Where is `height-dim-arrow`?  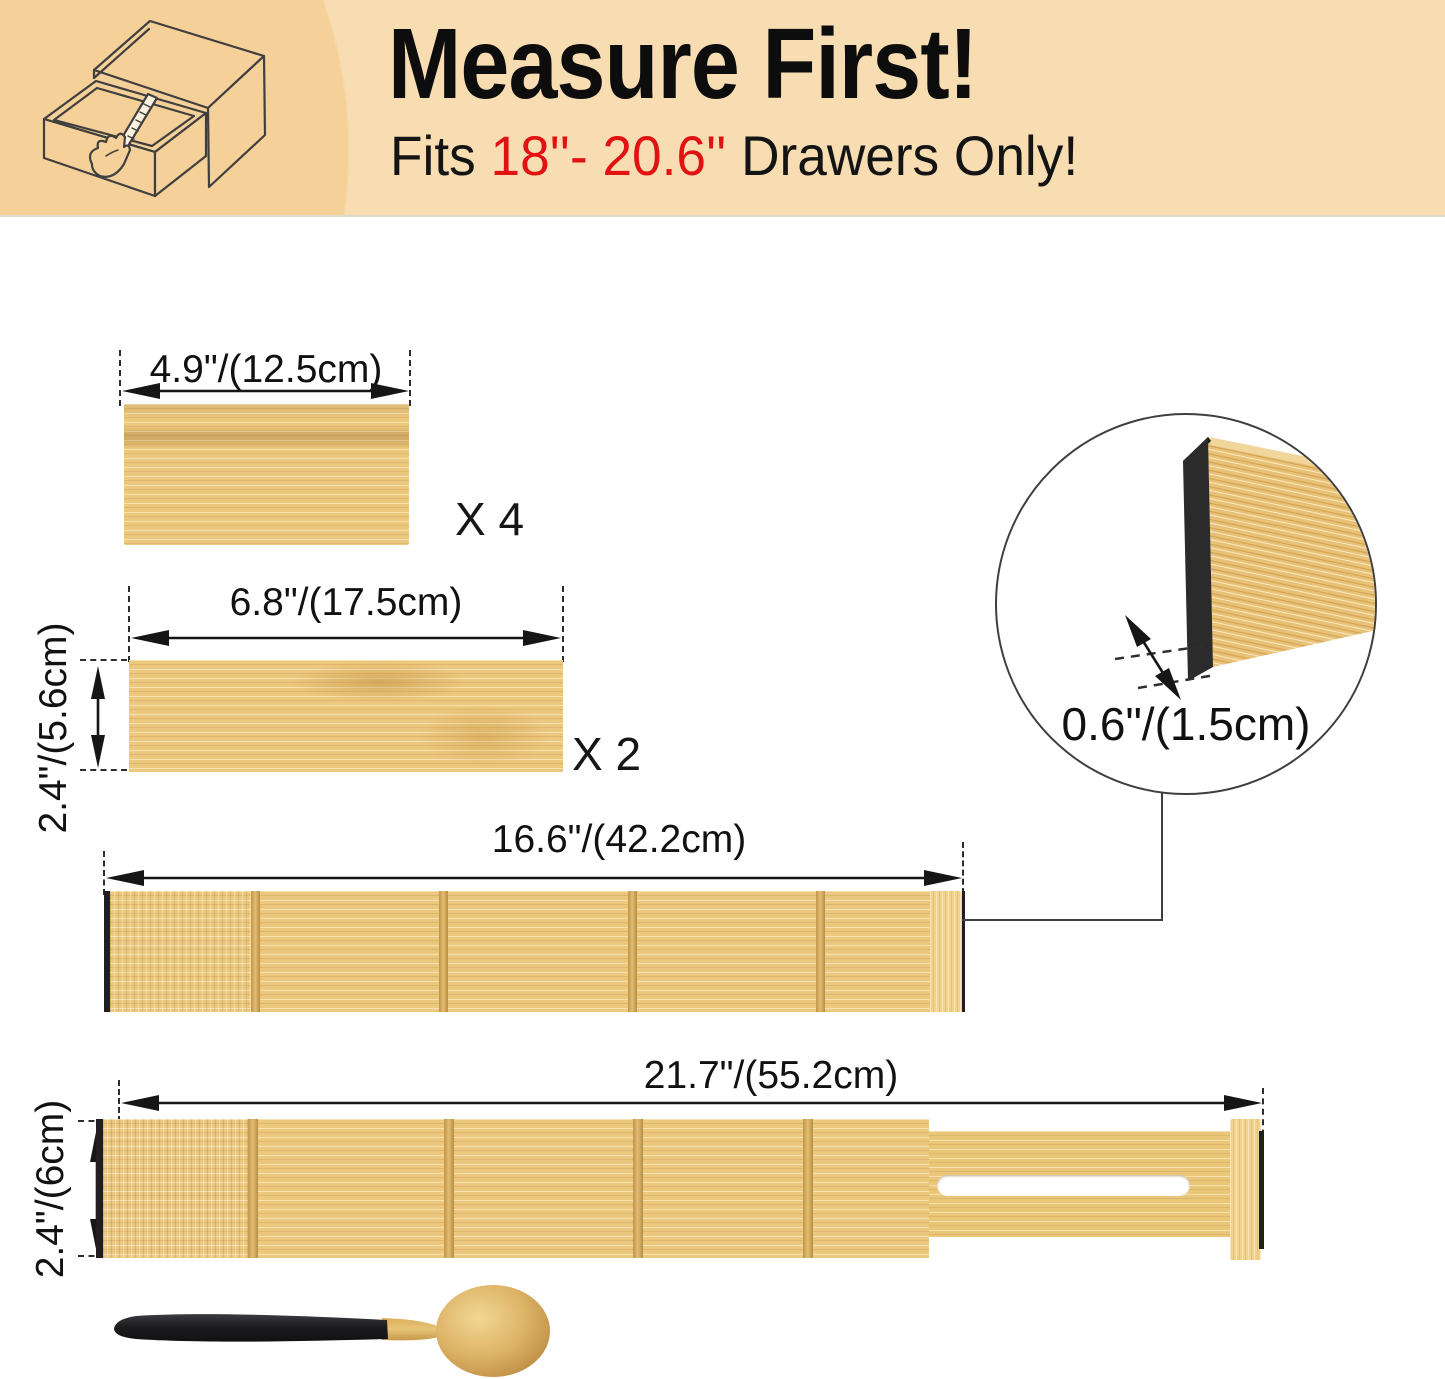 height-dim-arrow is located at coordinates (98, 717).